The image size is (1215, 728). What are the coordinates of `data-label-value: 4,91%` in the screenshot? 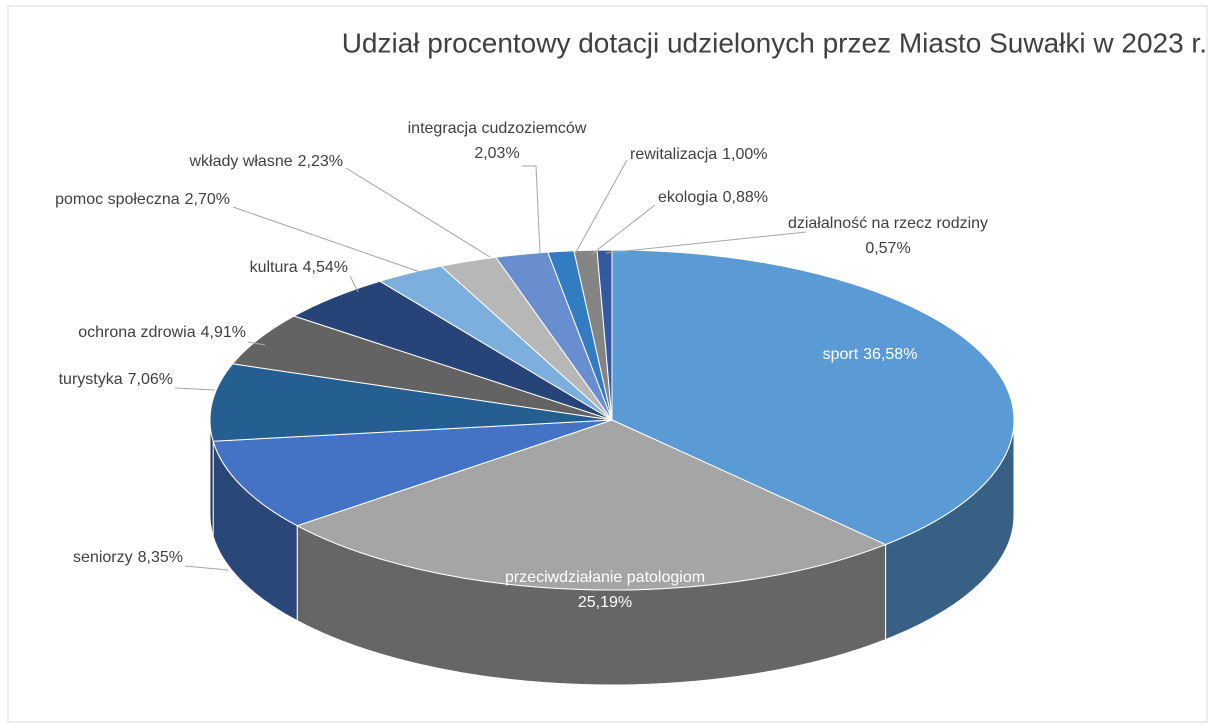 It's located at (223, 332).